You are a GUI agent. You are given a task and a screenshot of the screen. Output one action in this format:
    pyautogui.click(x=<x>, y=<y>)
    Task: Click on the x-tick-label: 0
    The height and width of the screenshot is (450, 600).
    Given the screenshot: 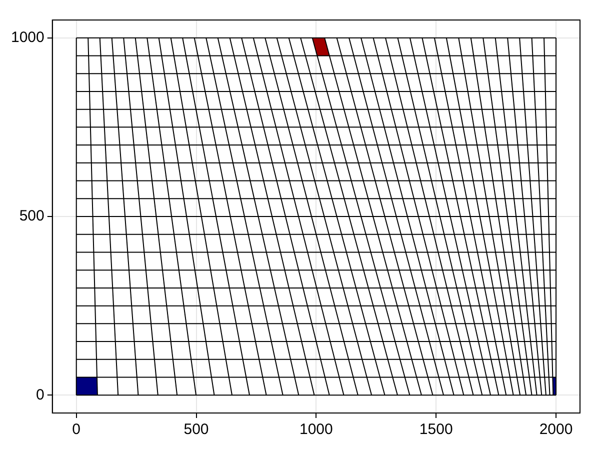 What is the action you would take?
    pyautogui.click(x=76, y=429)
    